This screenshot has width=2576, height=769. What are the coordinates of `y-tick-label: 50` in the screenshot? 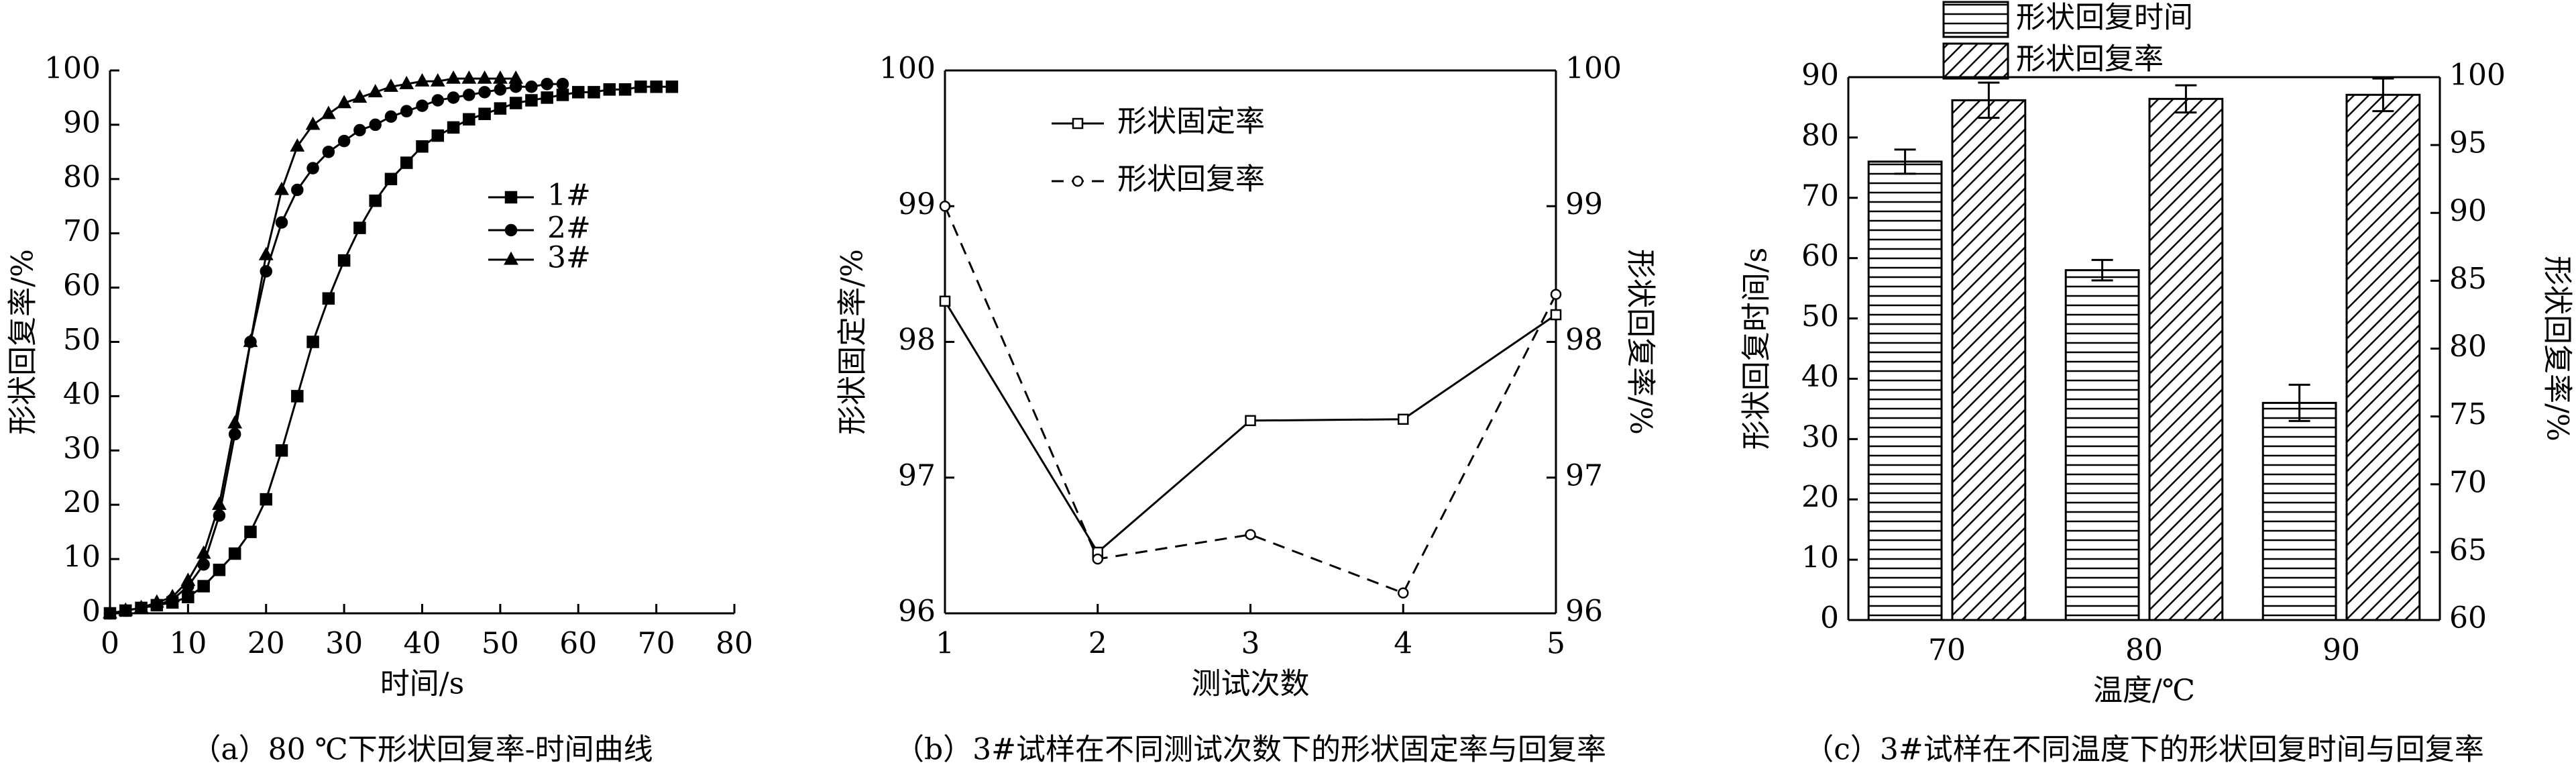 It's located at (1820, 316).